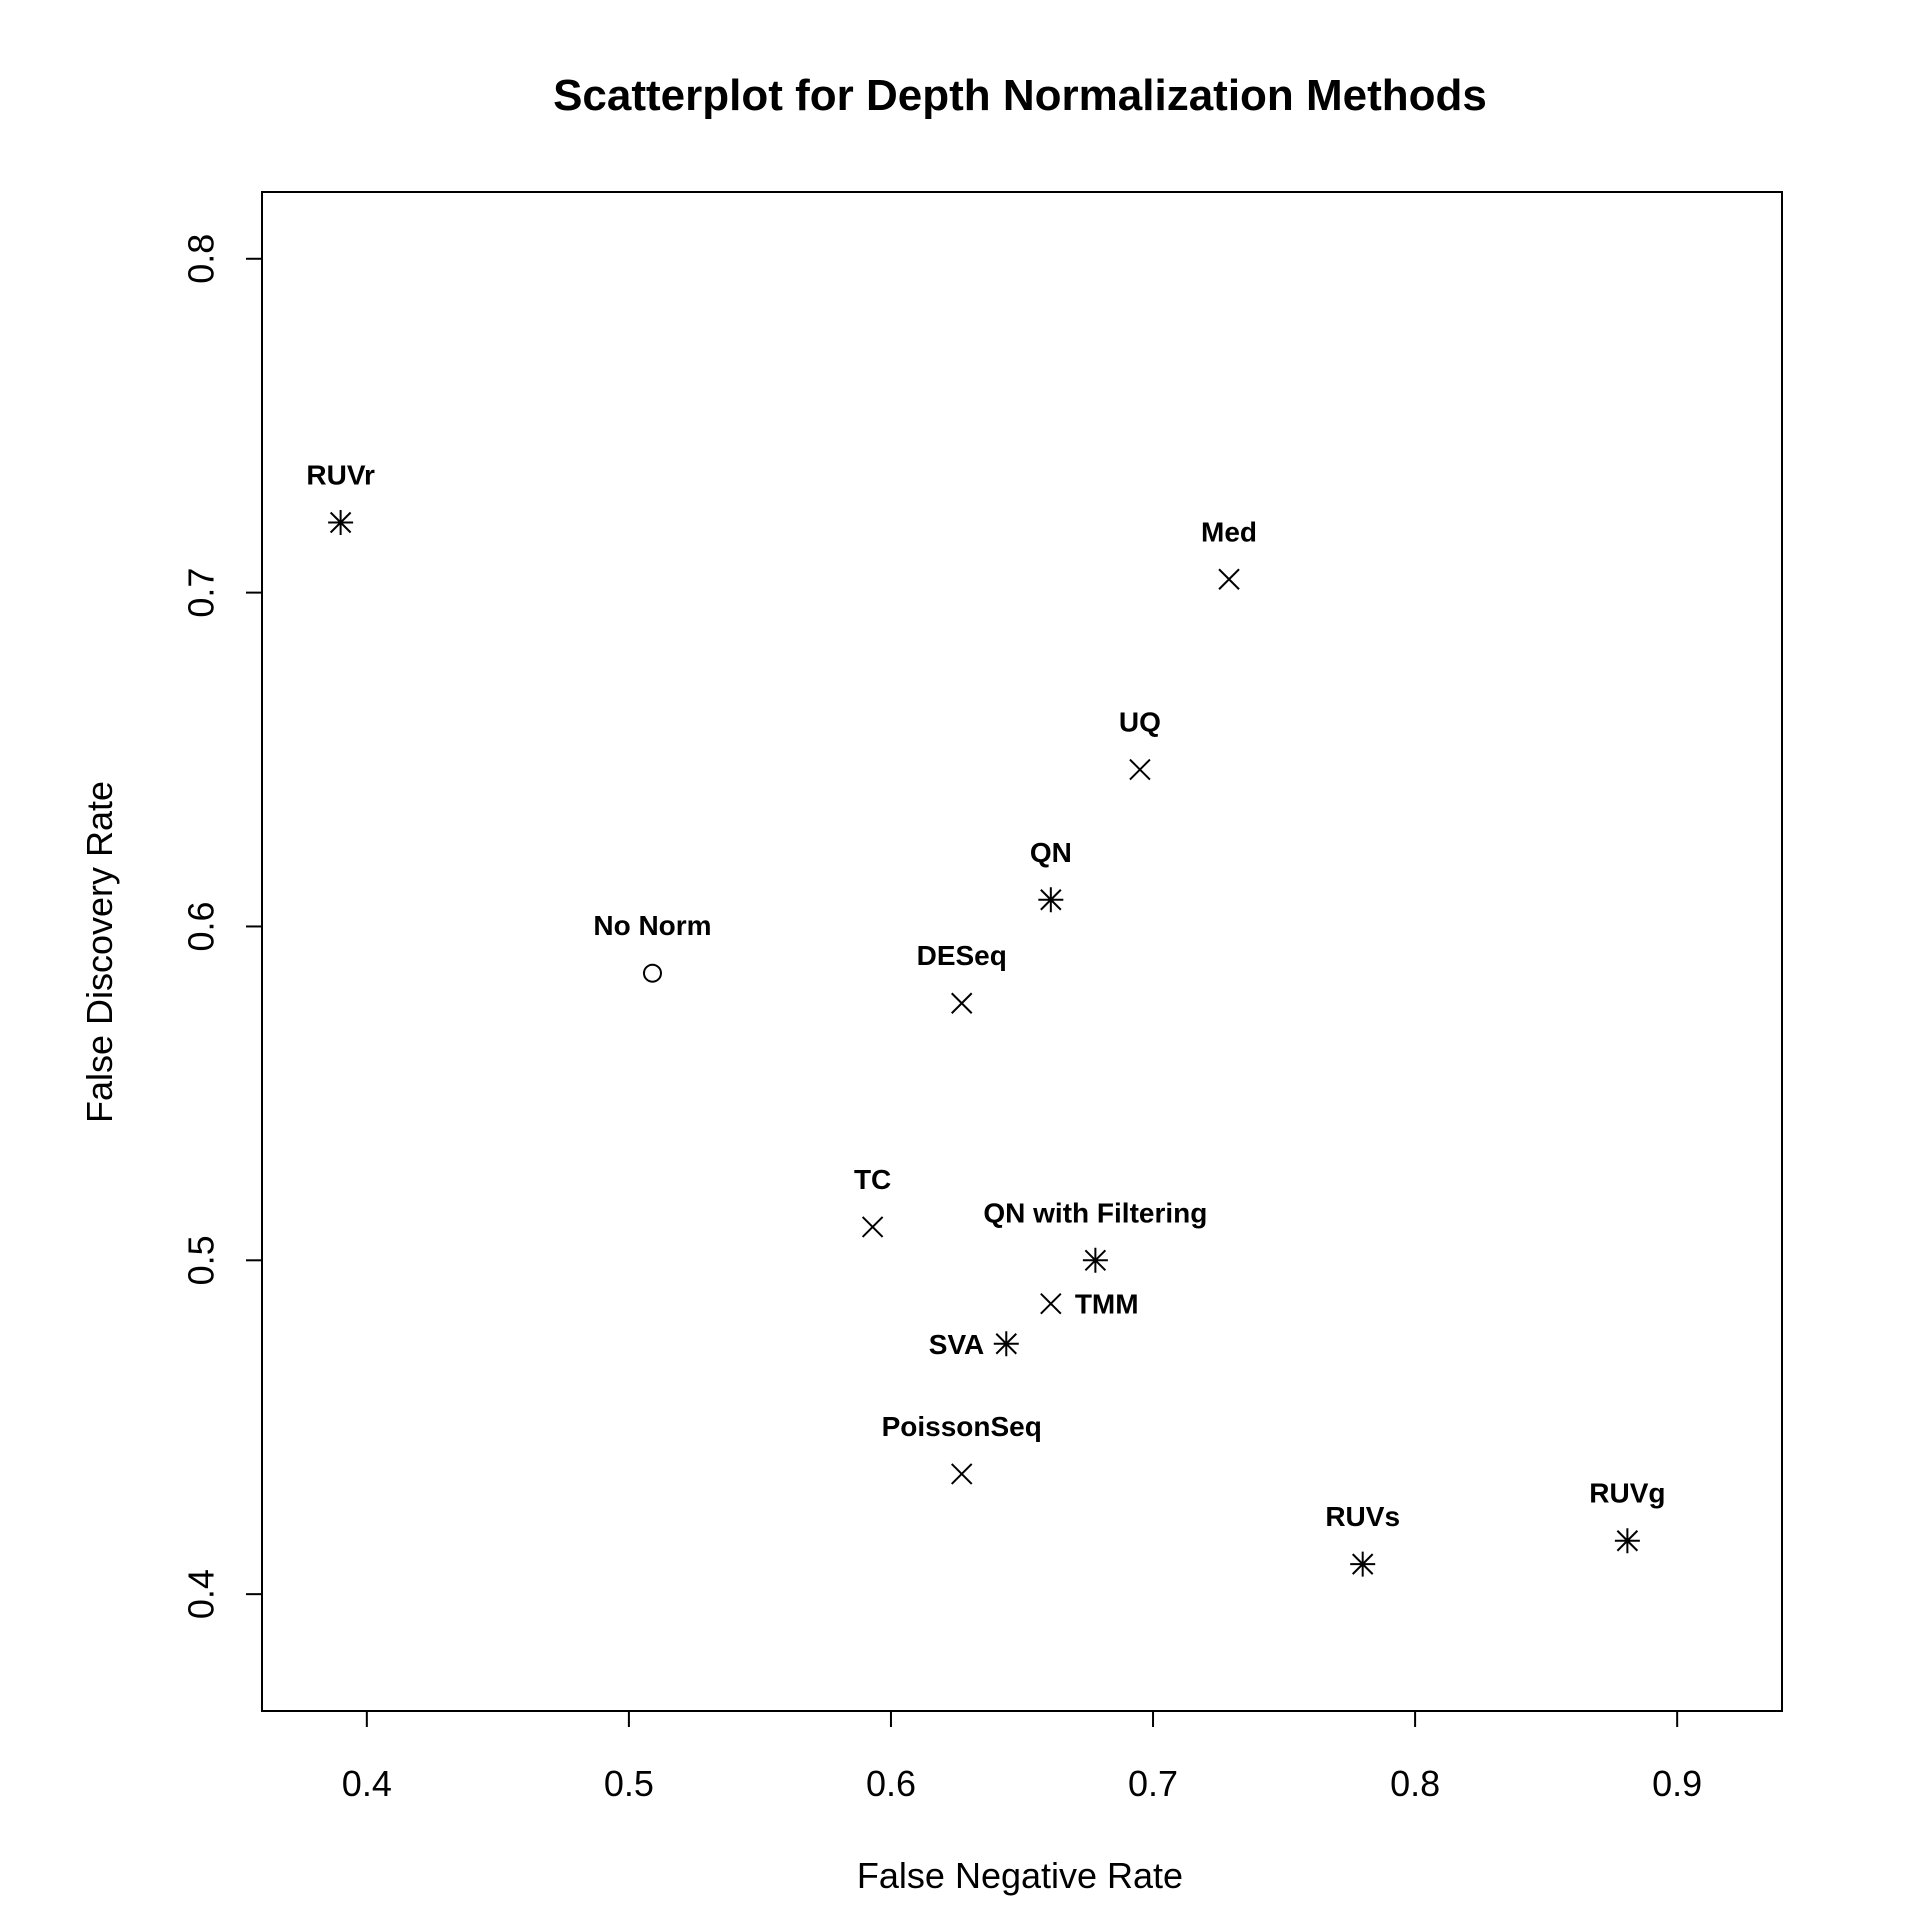  I want to click on data-point-ruvr, so click(341, 523).